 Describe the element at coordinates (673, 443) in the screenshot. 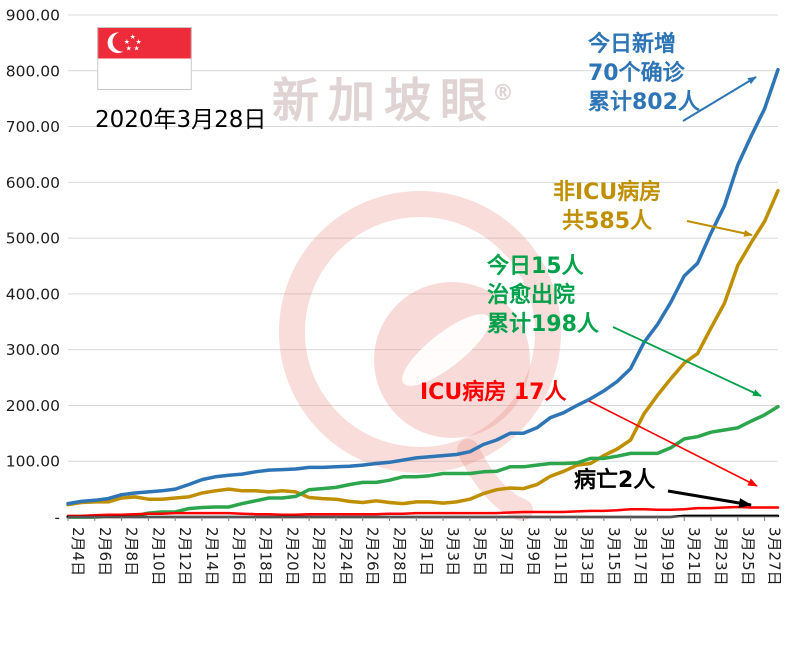

I see `annotation-arrow-icu` at that location.